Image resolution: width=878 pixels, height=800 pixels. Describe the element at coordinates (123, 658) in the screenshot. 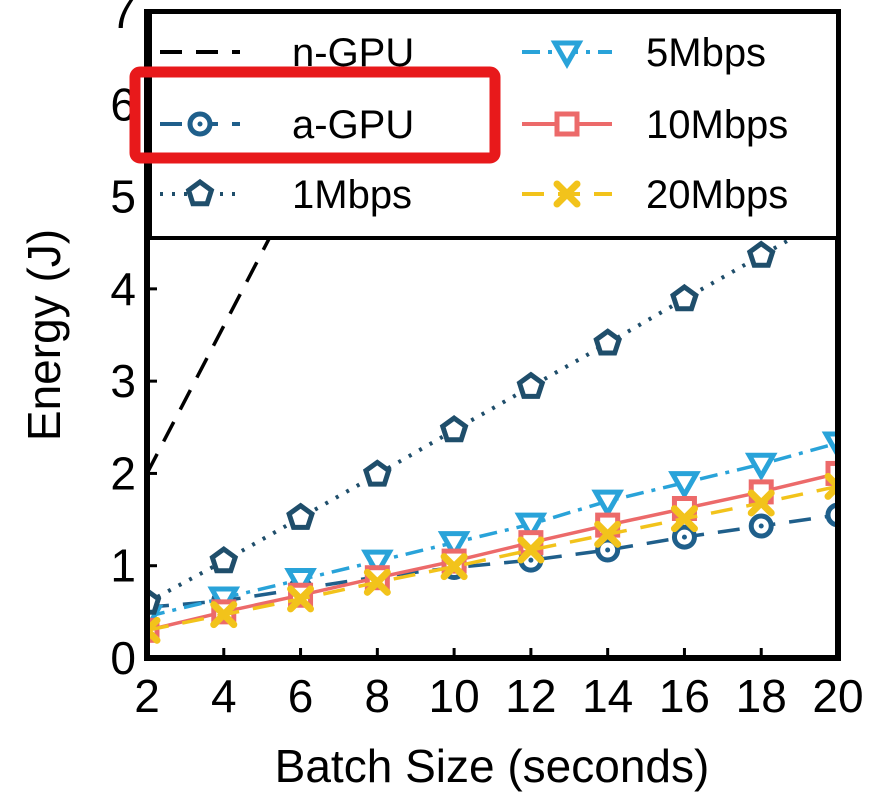

I see `y-tick-label: 0` at that location.